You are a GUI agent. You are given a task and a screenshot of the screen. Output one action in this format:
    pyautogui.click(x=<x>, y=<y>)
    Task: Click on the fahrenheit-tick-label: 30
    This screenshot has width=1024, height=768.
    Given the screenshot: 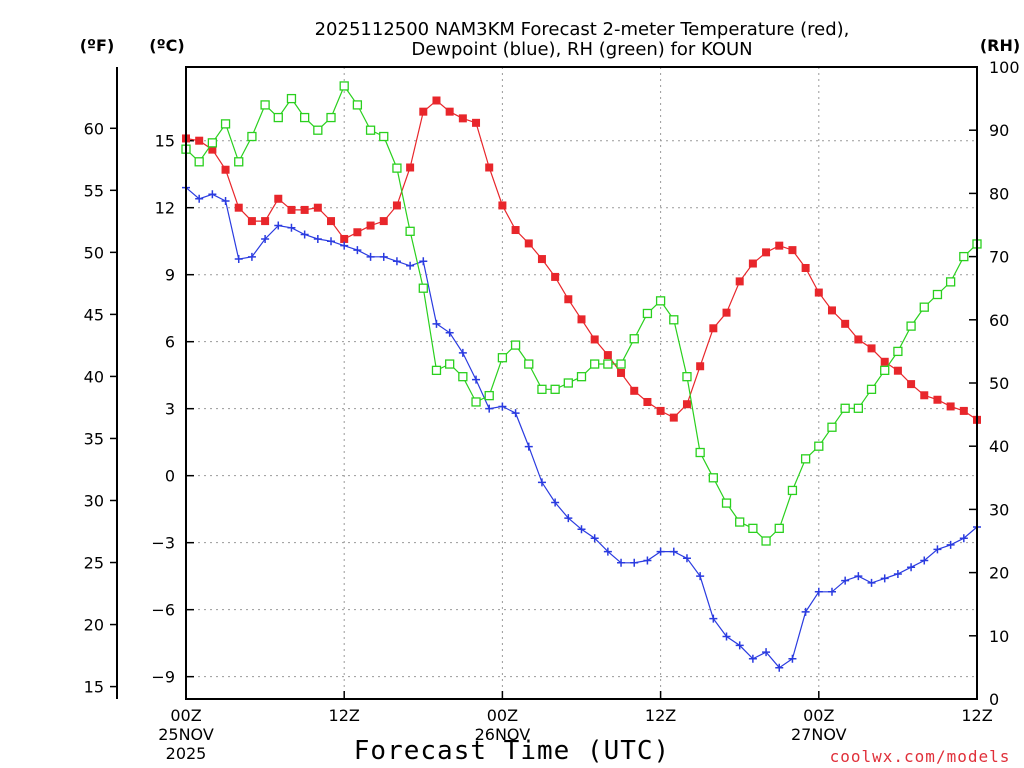 What is the action you would take?
    pyautogui.click(x=94, y=500)
    